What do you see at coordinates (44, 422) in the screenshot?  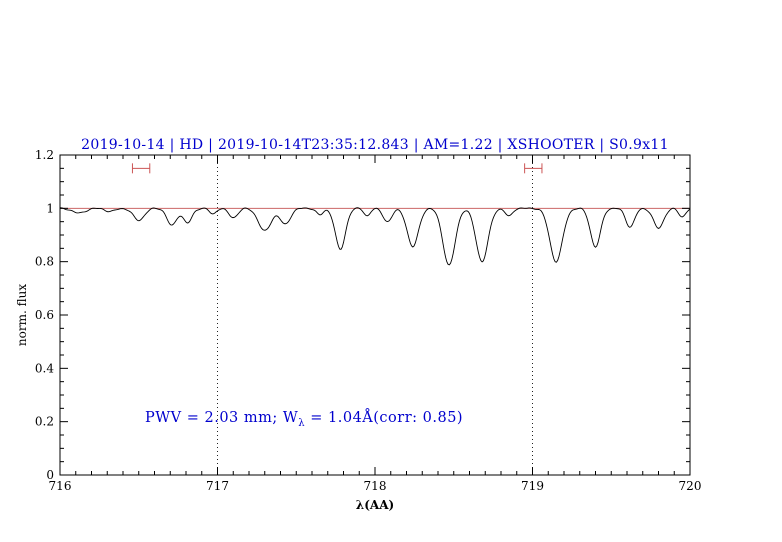 I see `y-tick-label: 0.2` at bounding box center [44, 422].